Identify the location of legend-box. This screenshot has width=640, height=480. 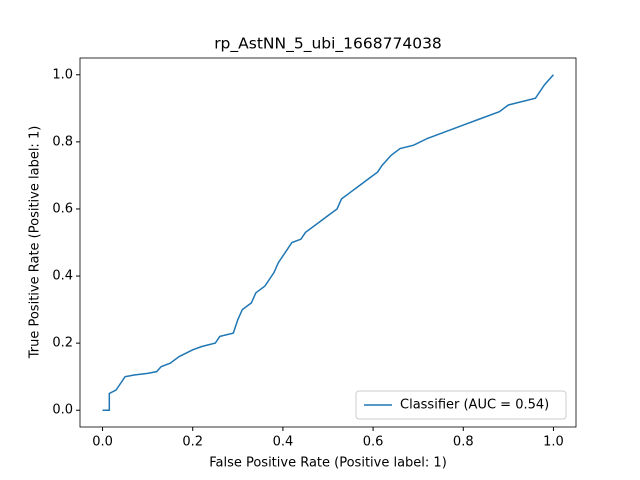
(461, 405).